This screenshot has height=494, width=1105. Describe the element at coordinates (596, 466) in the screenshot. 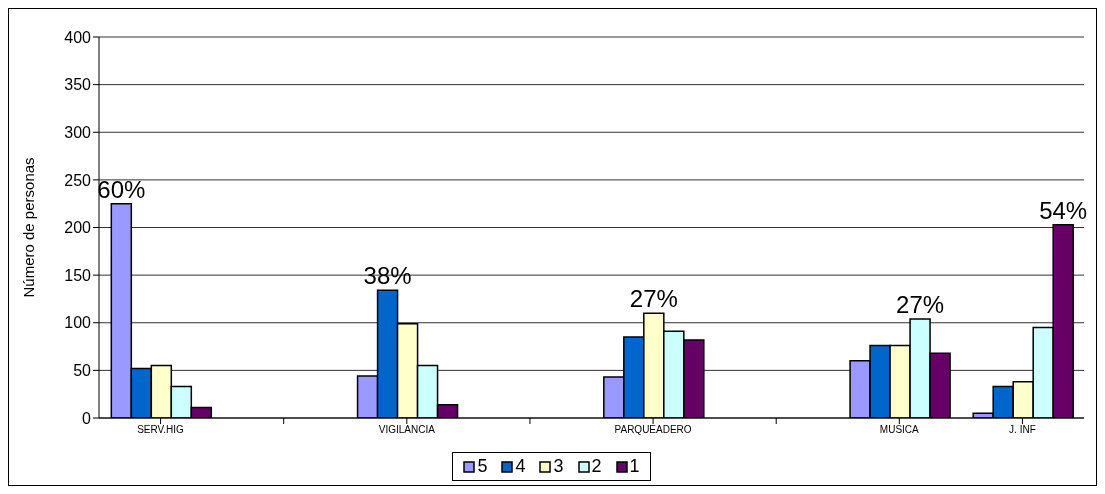

I see `legend-label: 2` at that location.